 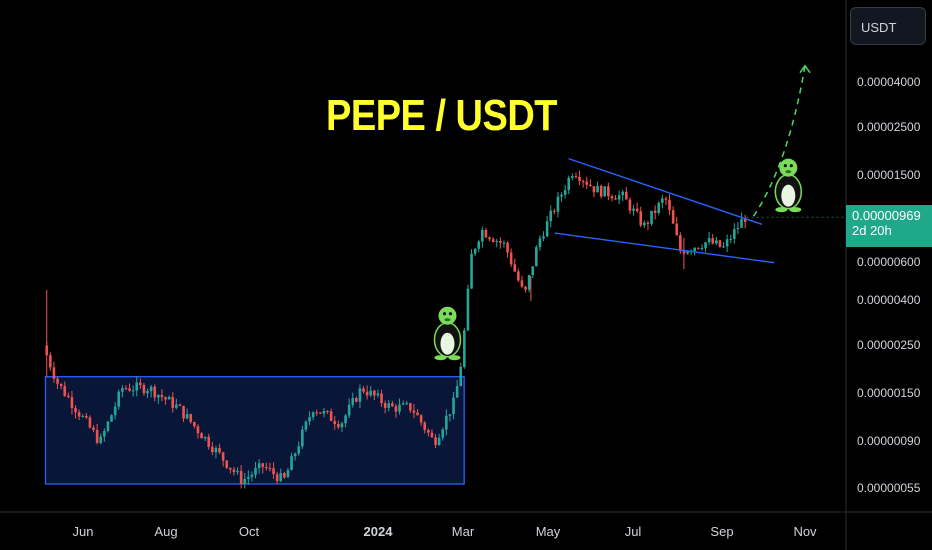 I want to click on x-tick-label: Nov, so click(x=805, y=531).